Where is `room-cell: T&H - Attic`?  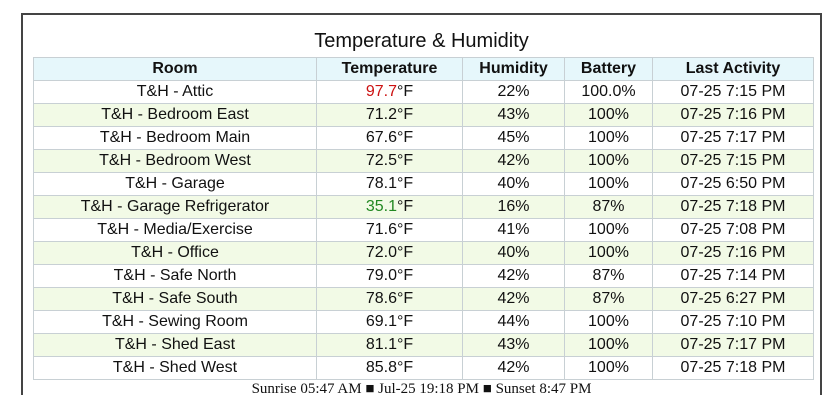
room-cell: T&H - Attic is located at coordinates (175, 92).